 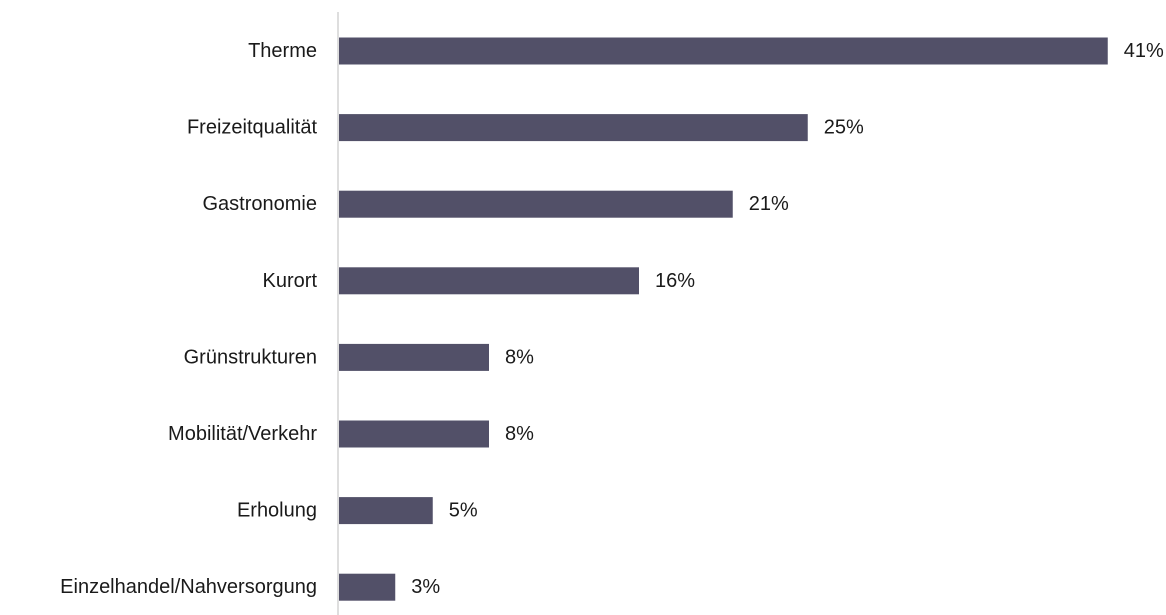 What do you see at coordinates (1144, 51) in the screenshot?
I see `value-label: 41%` at bounding box center [1144, 51].